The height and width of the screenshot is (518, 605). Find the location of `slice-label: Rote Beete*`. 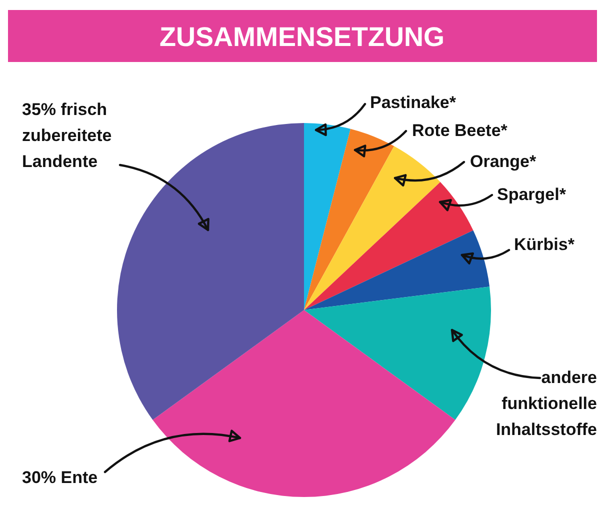

slice-label: Rote Beete* is located at coordinates (460, 130).